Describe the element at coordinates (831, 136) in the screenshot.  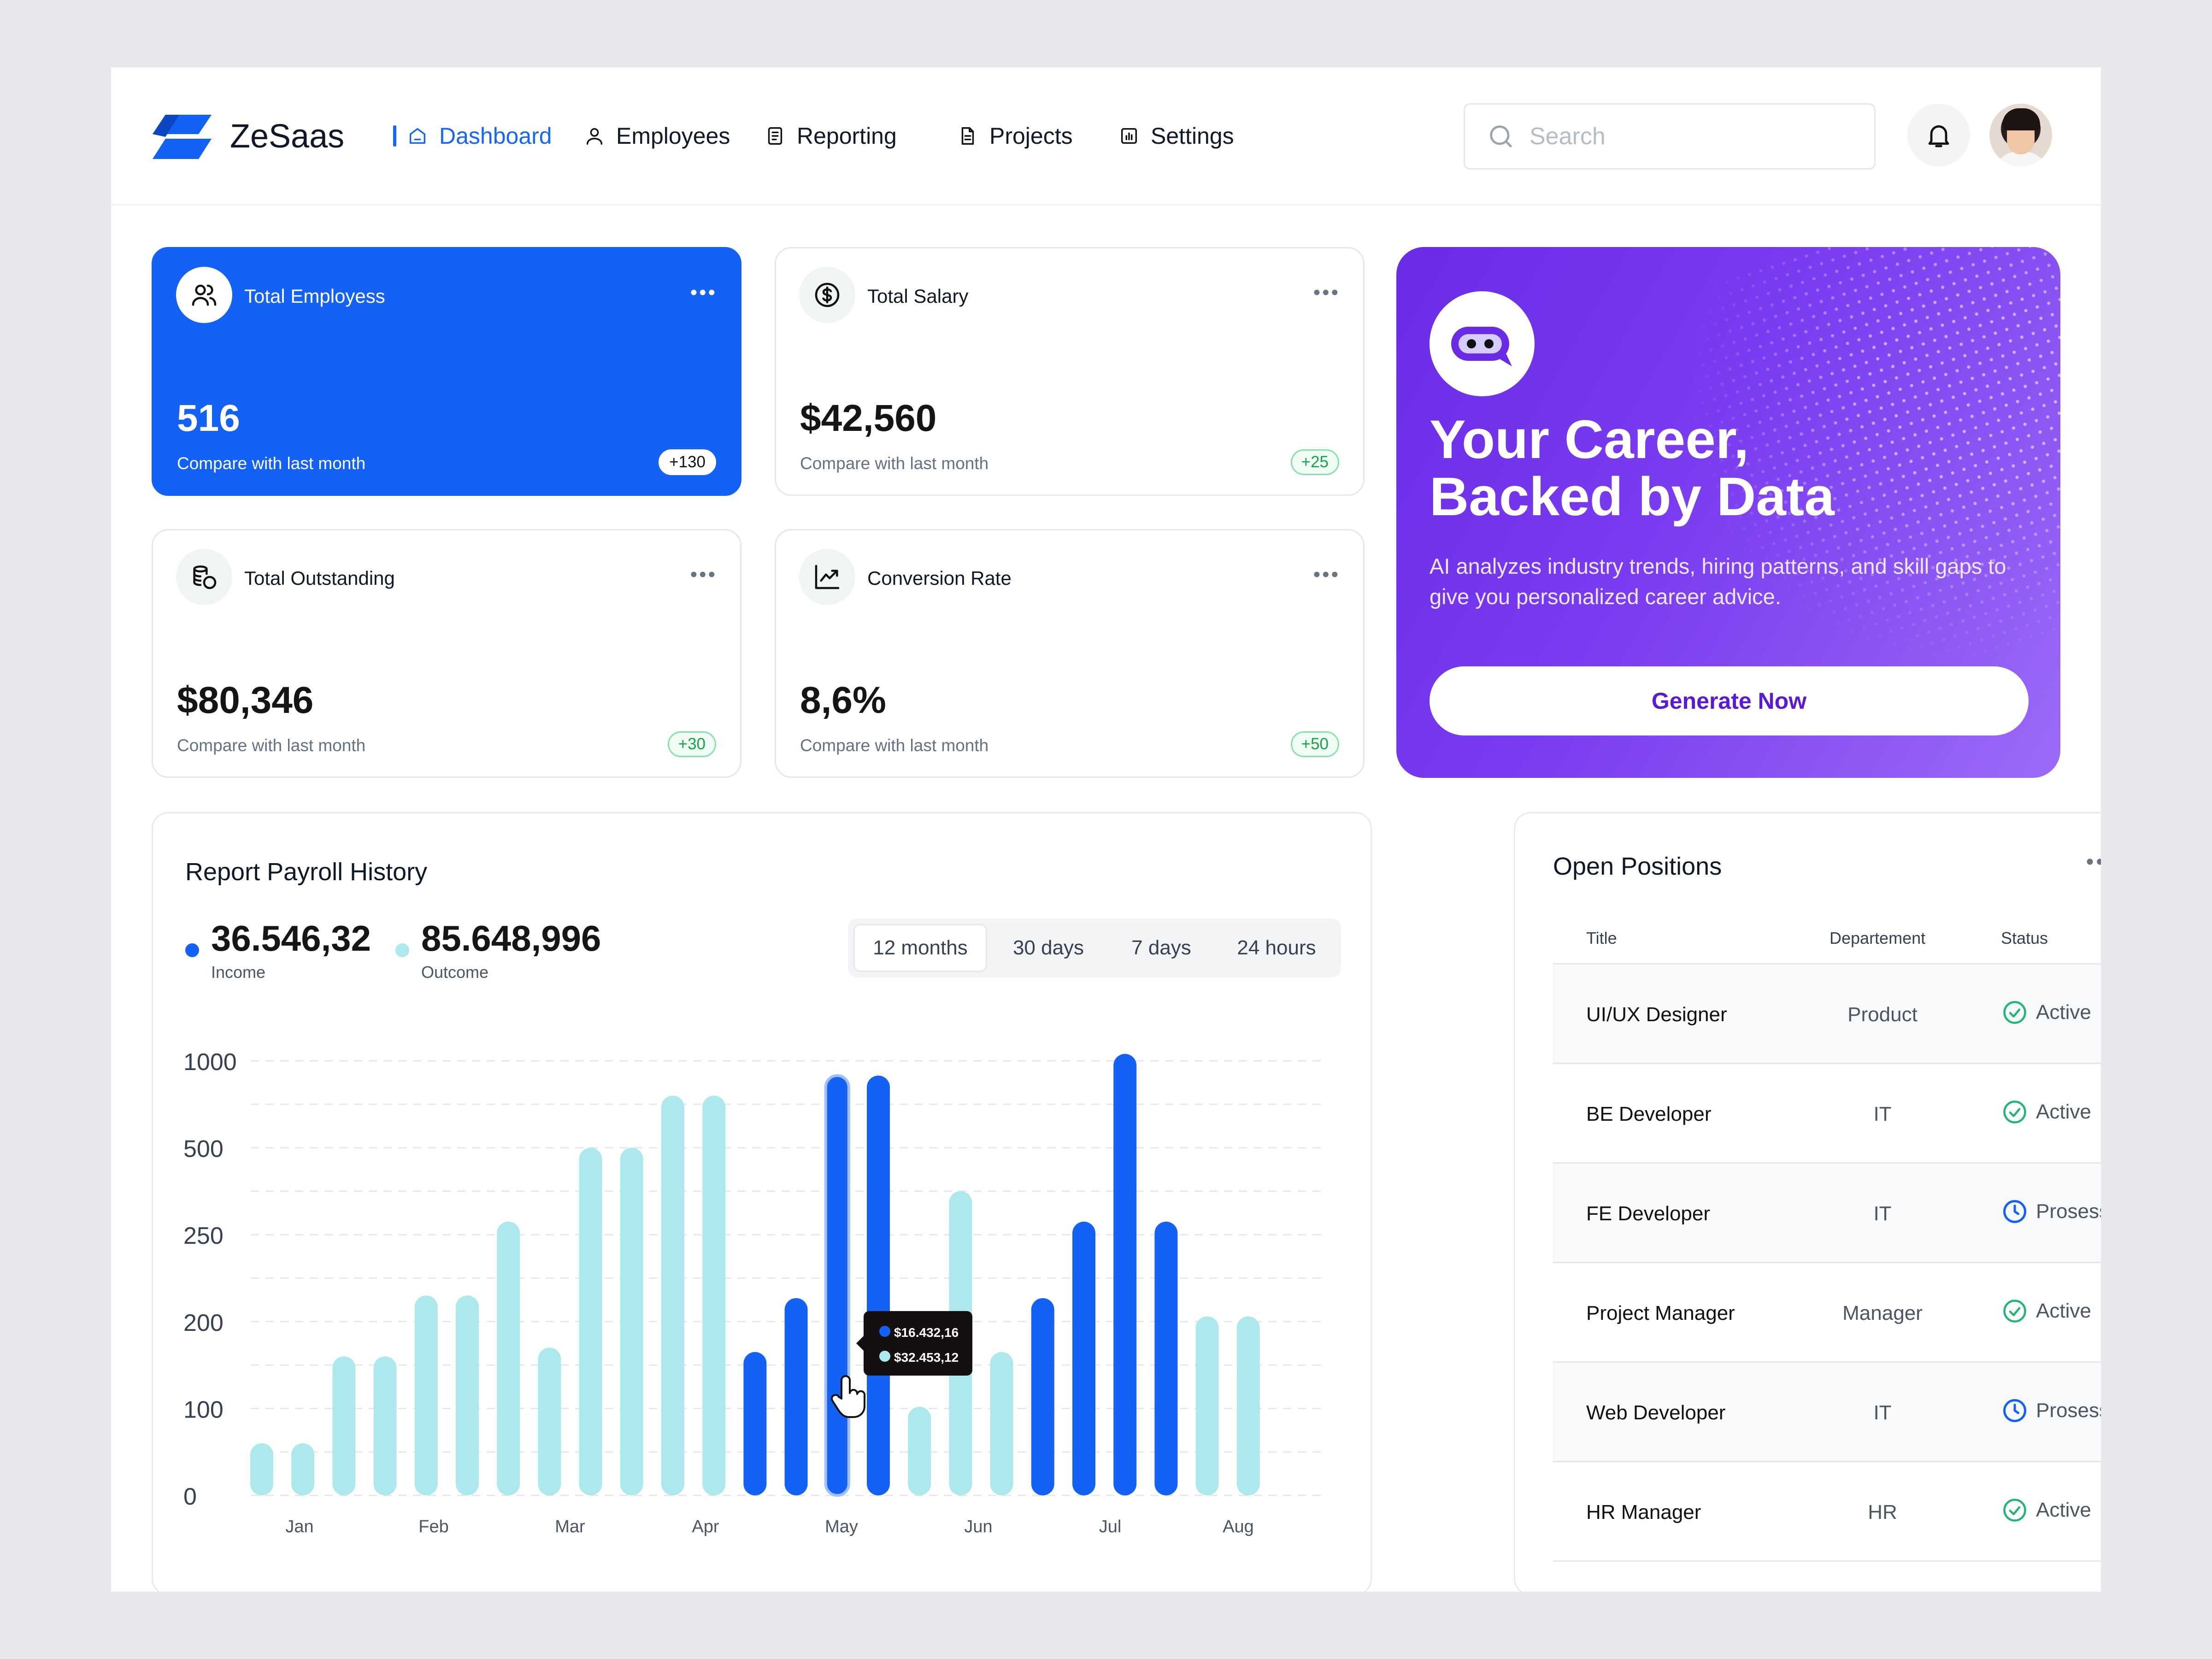
I see `nav-item-reporting: Reporting` at that location.